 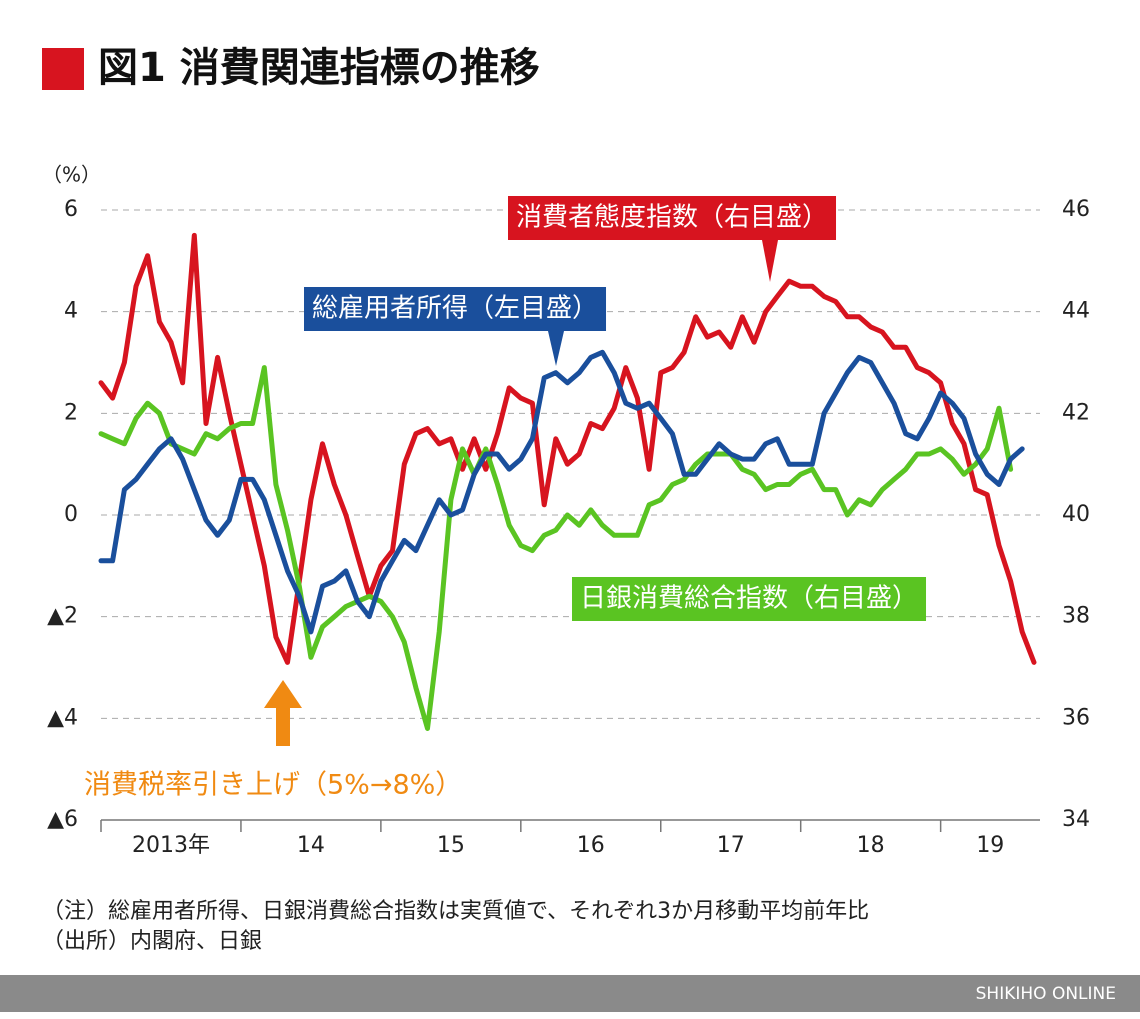 I want to click on annotation-arrow, so click(x=283, y=713).